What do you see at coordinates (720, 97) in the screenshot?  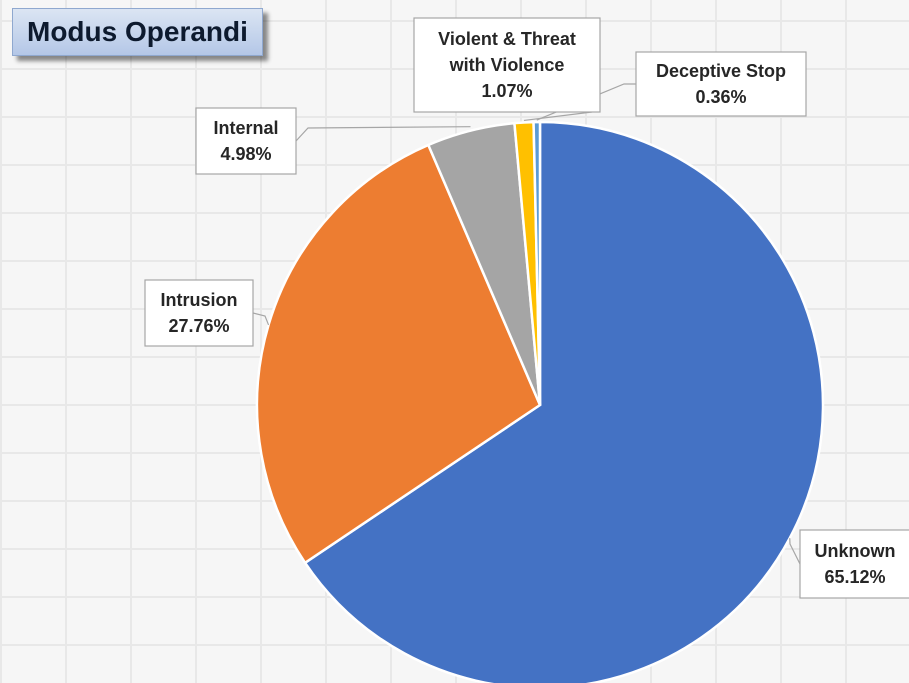 I see `data-label-value: 0.36%` at bounding box center [720, 97].